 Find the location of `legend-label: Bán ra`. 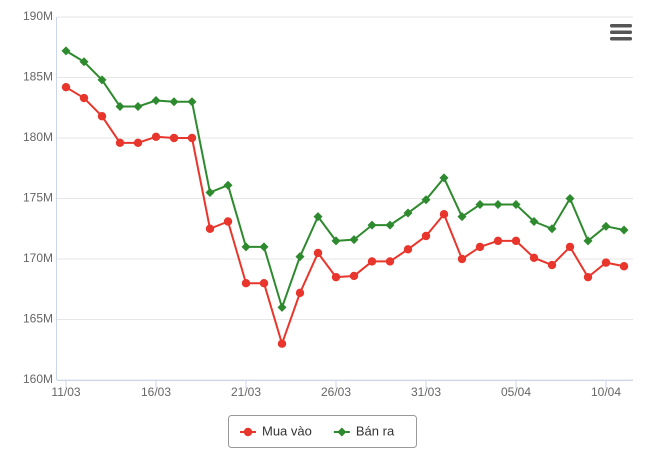

legend-label: Bán ra is located at coordinates (375, 430).